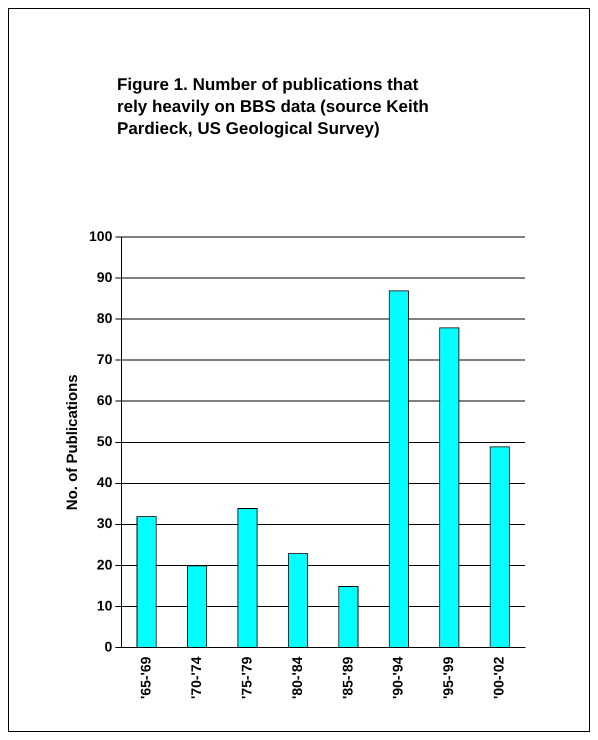  What do you see at coordinates (246, 678) in the screenshot?
I see `x-tick-label: '75-'79` at bounding box center [246, 678].